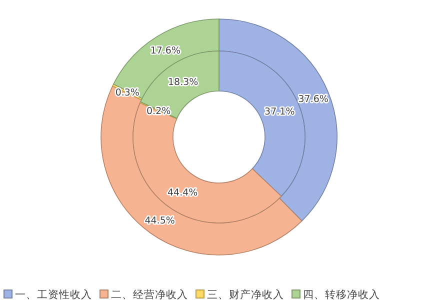  What do you see at coordinates (149, 294) in the screenshot?
I see `legend-label: 二、经营净收入` at bounding box center [149, 294].